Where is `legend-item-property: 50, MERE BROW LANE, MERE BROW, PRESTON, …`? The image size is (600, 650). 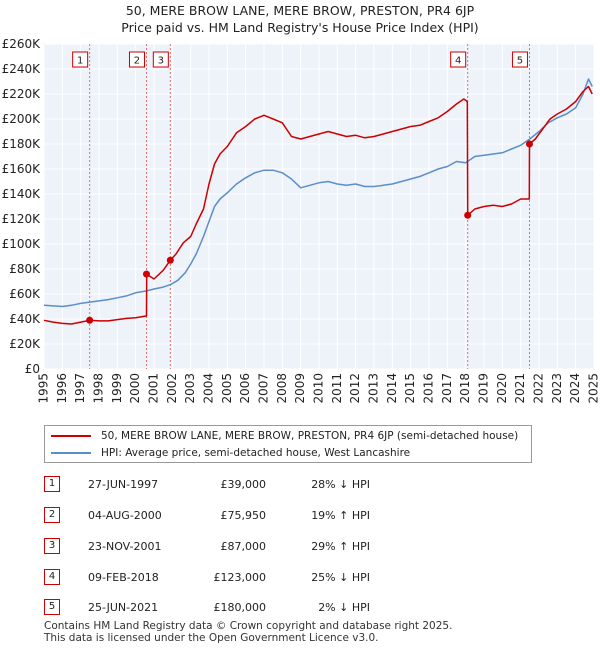 legend-item-property: 50, MERE BROW LANE, MERE BROW, PRESTON, … is located at coordinates (284, 436).